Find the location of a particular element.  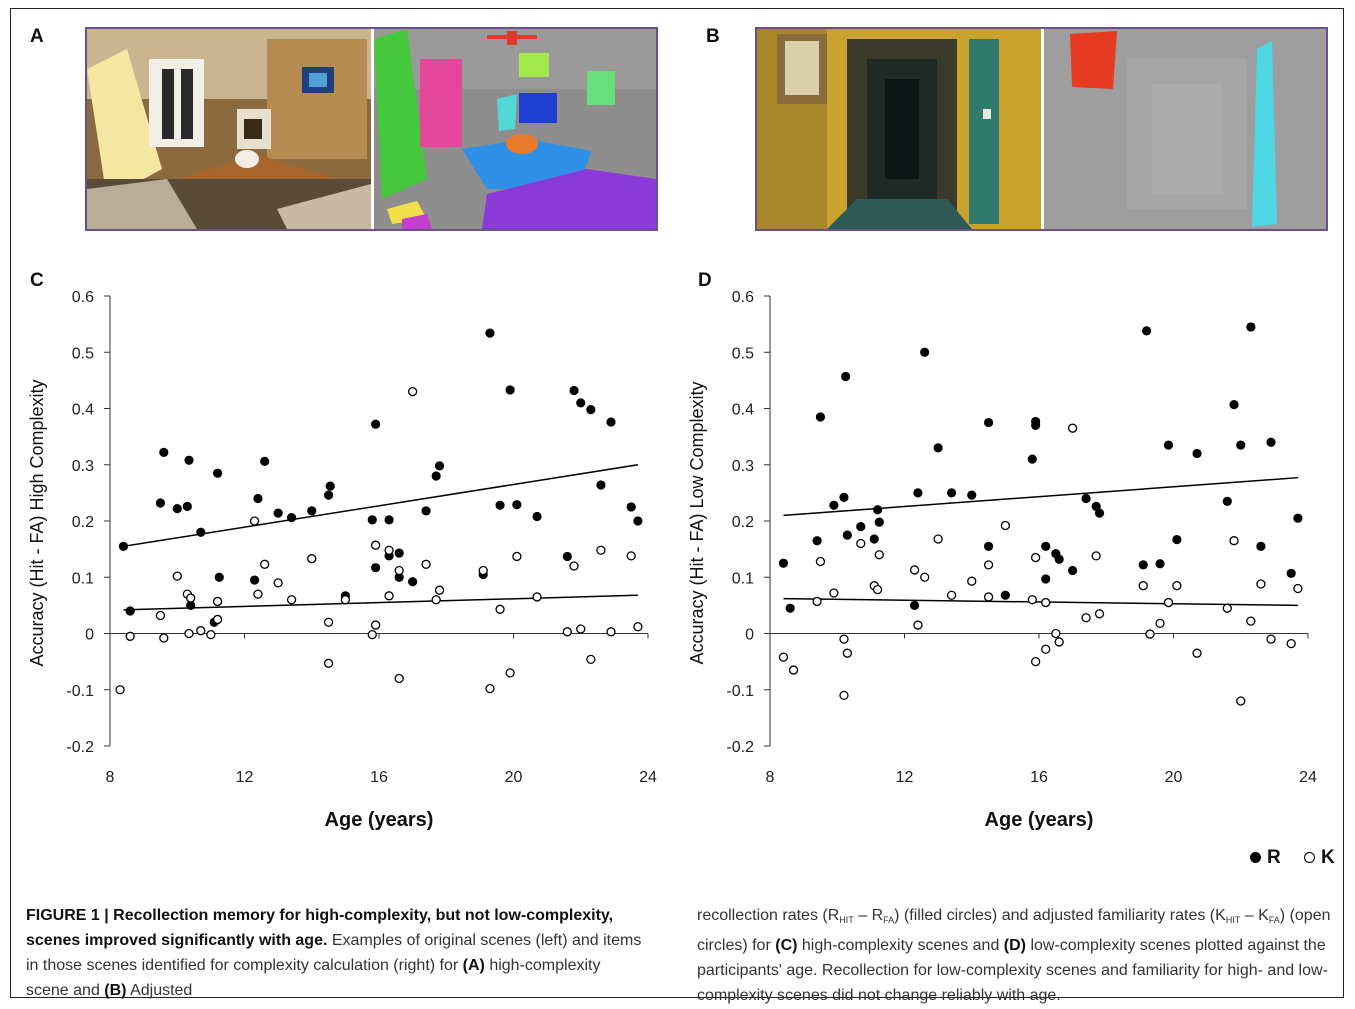

legend-open-marker is located at coordinates (1310, 858).